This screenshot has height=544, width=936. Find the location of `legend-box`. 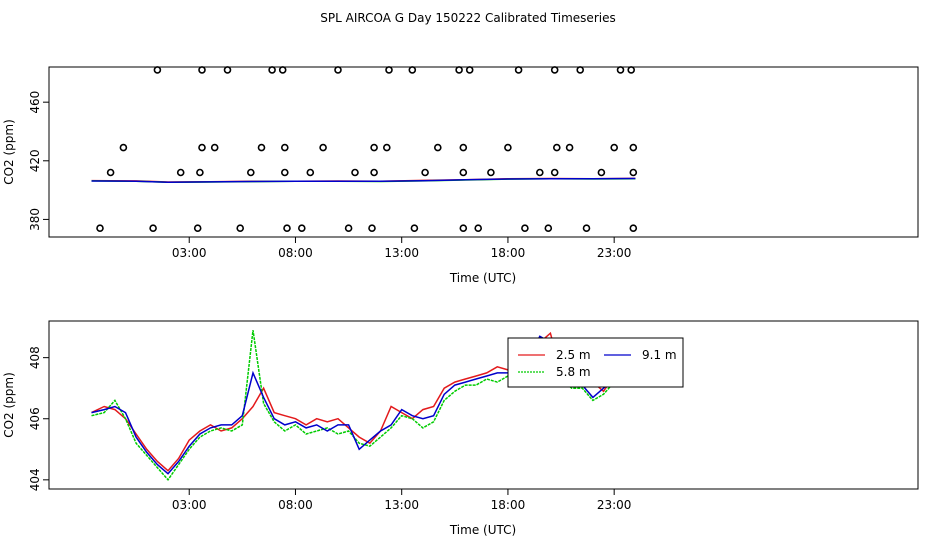

legend-box is located at coordinates (595, 362).